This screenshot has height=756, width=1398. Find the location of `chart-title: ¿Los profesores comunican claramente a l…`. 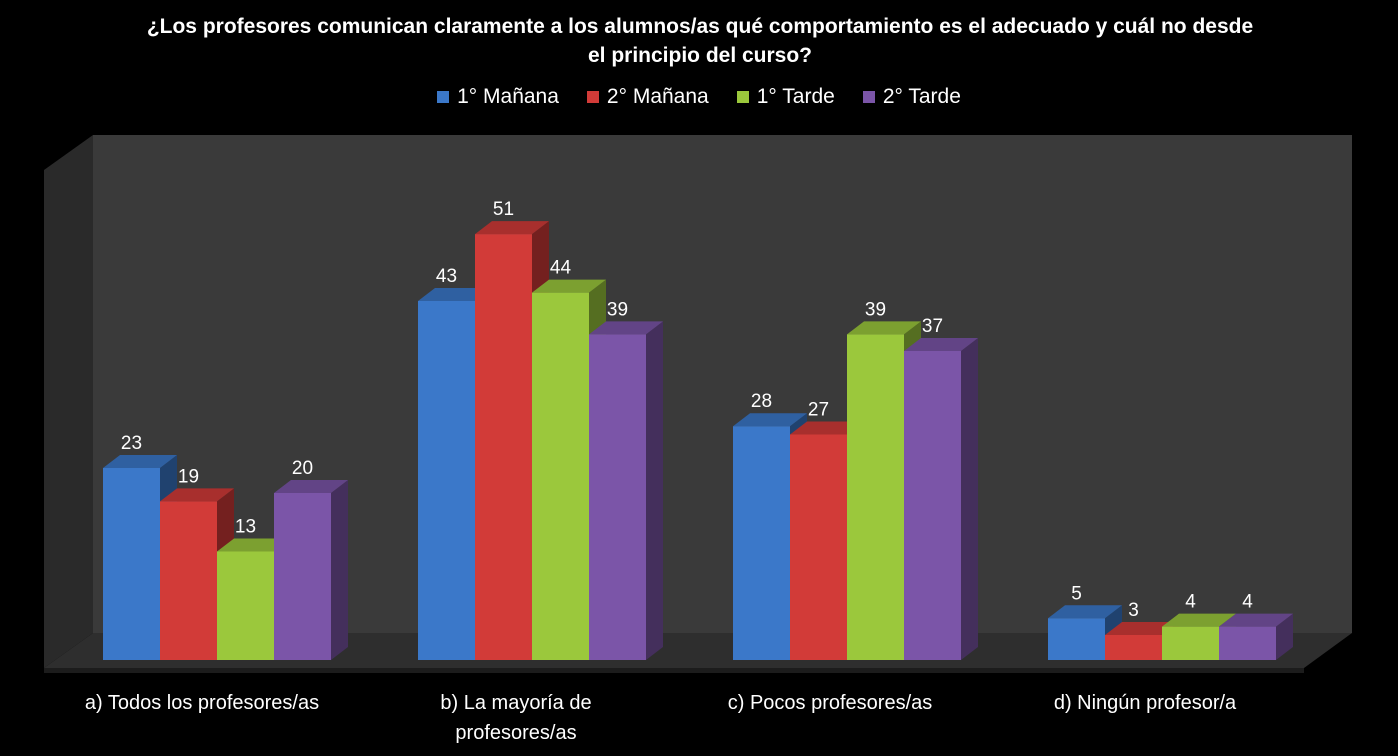

chart-title: ¿Los profesores comunican claramente a l… is located at coordinates (700, 41).